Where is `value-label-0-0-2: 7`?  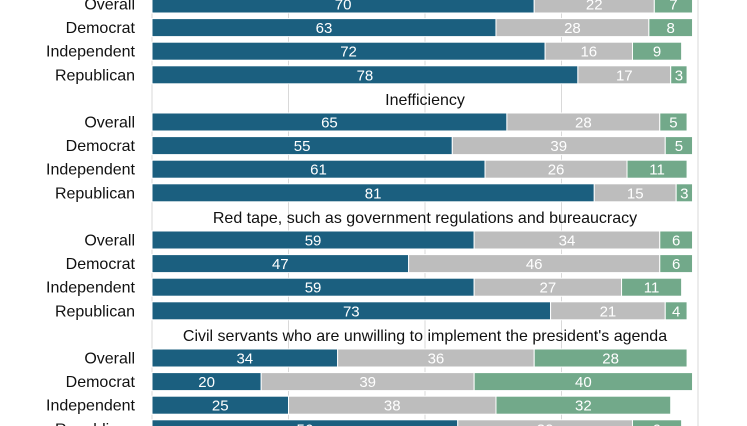 value-label-0-0-2: 7 is located at coordinates (673, 7).